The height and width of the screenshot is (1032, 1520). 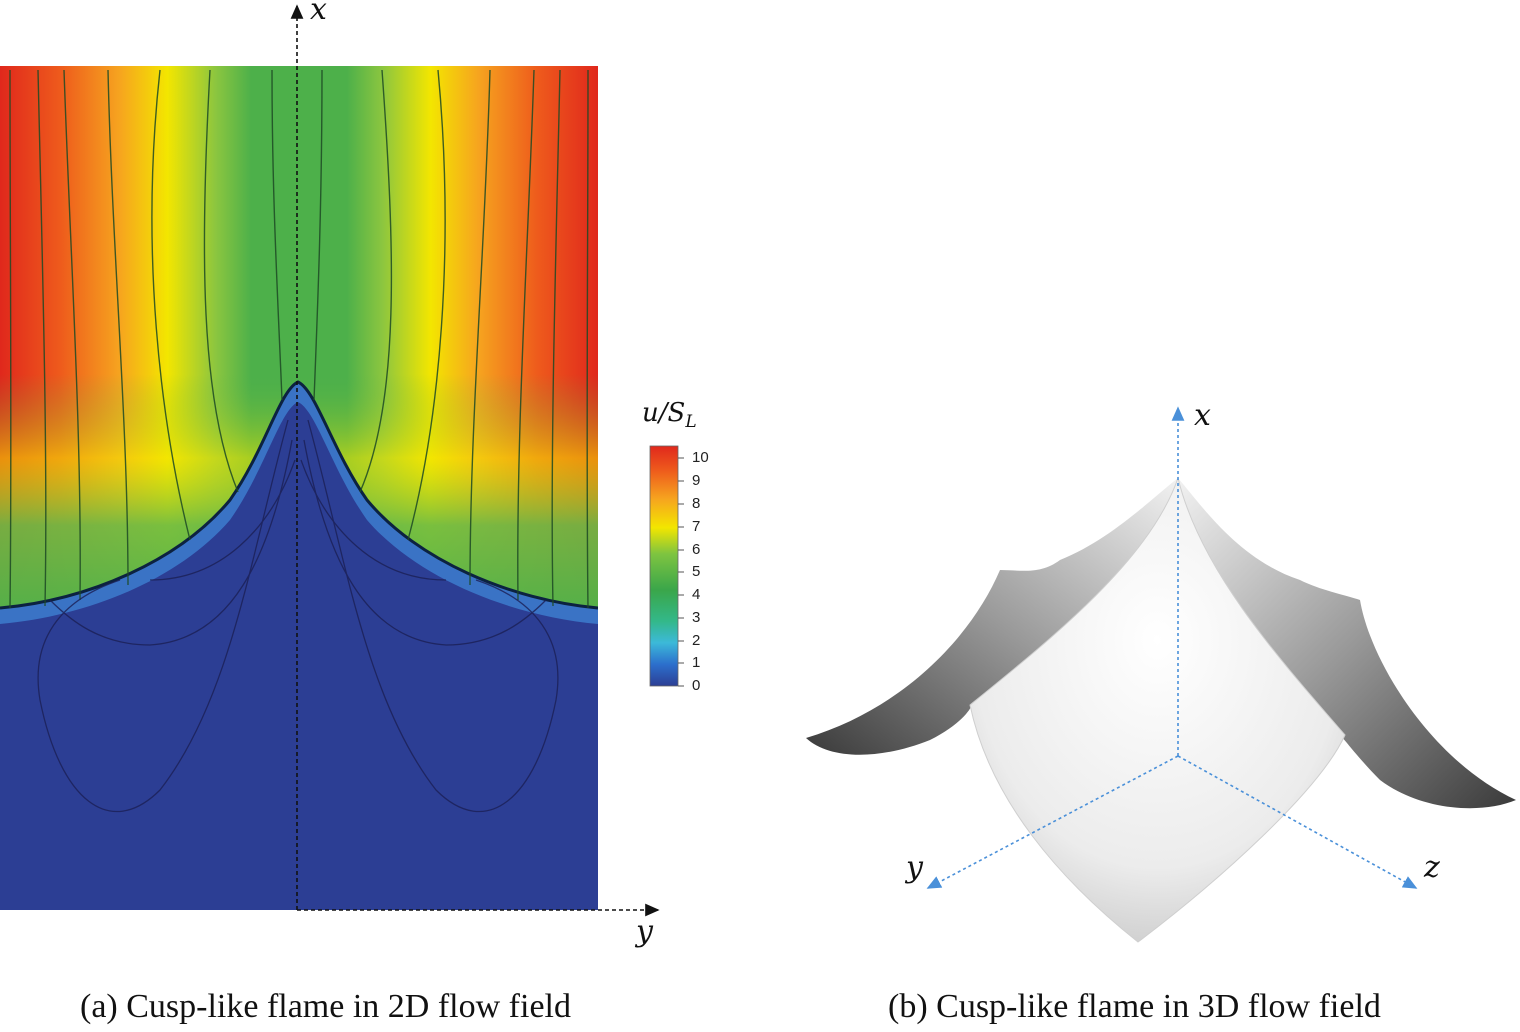 What do you see at coordinates (696, 685) in the screenshot?
I see `colorbar-tick-label: 0` at bounding box center [696, 685].